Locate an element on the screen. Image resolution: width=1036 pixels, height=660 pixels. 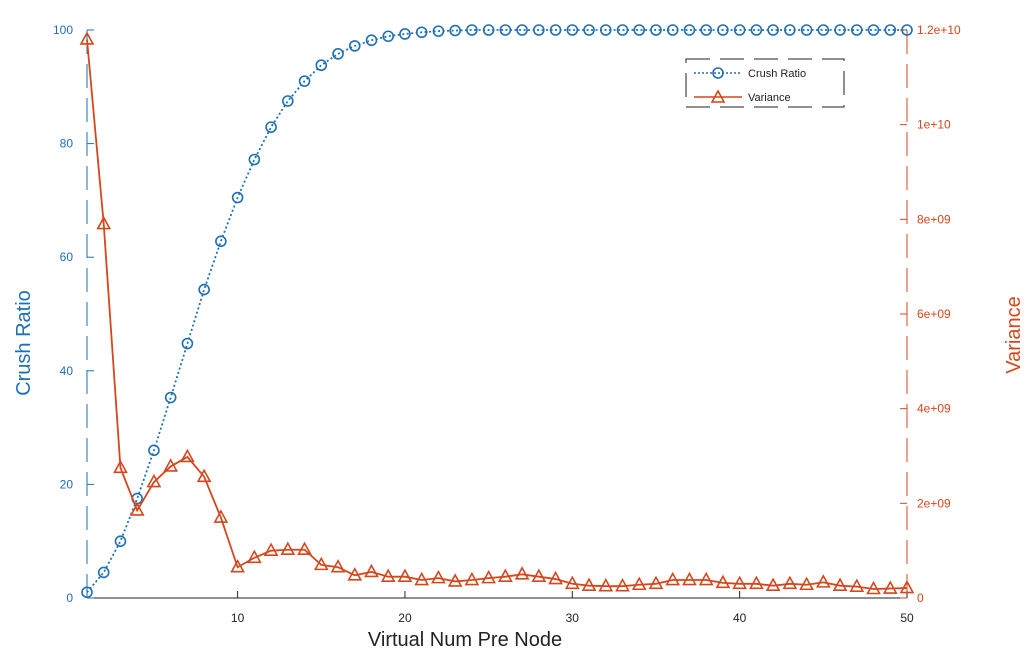
left-y-axis-label: Crush Ratio is located at coordinates (24, 343).